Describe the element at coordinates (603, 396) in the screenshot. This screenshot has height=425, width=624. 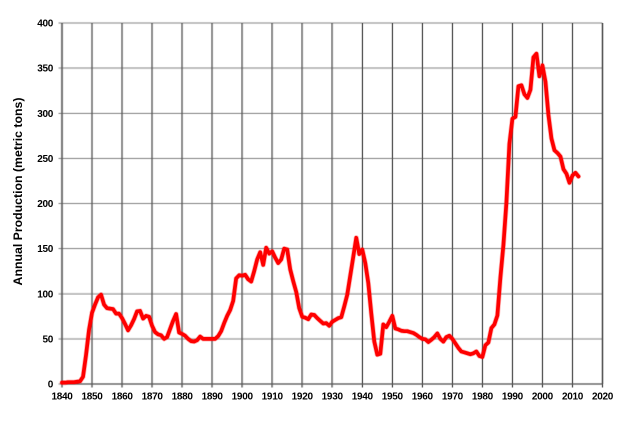
I see `svg-text: 2020` at that location.